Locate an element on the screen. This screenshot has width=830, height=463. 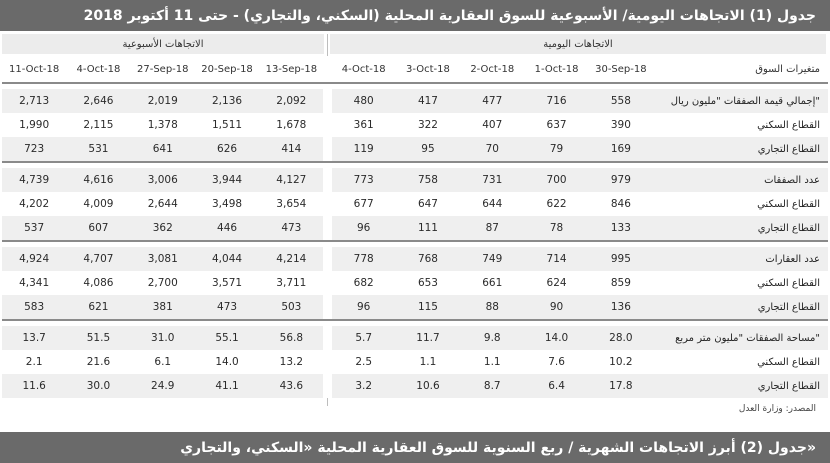
daily-value: 136 is located at coordinates (620, 307).